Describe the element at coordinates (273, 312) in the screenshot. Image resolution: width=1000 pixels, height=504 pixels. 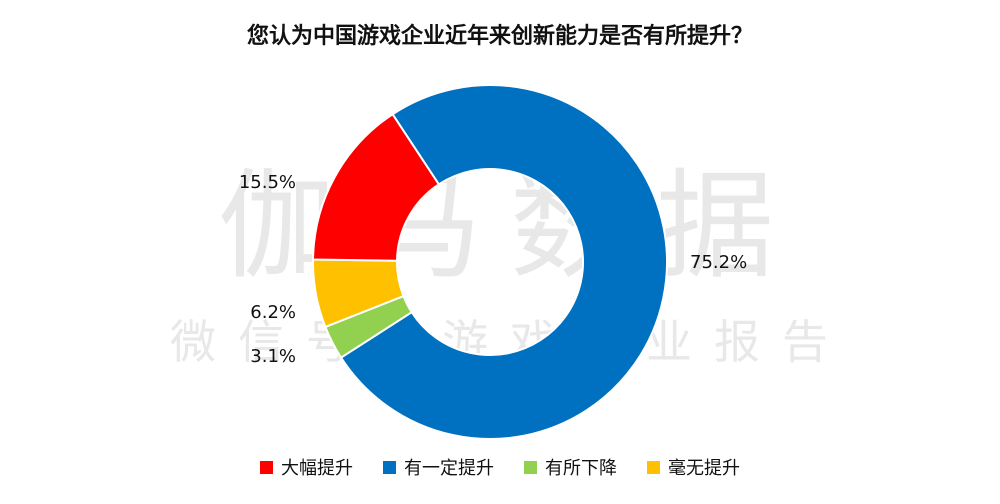
I see `slice-data-label: 6.2%` at that location.